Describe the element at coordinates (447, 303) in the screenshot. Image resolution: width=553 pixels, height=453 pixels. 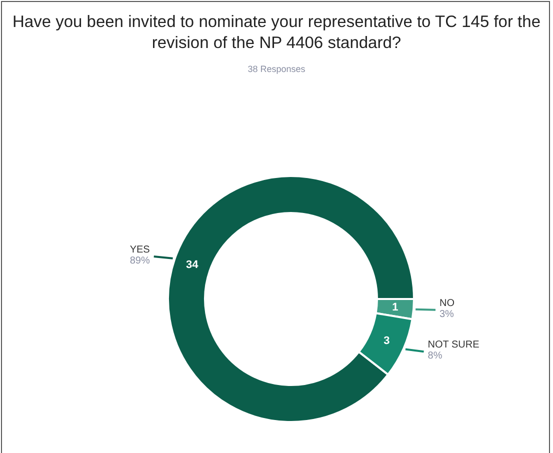
I see `slice-label: NO` at that location.